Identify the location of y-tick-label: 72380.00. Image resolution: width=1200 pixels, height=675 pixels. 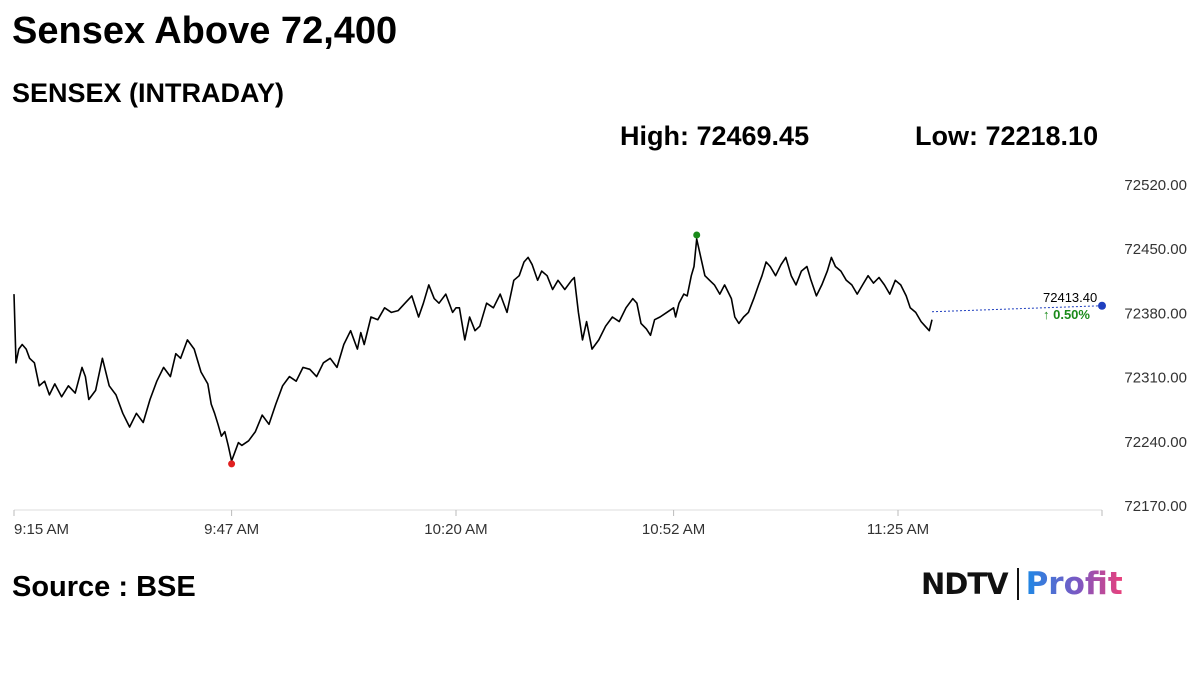
(1155, 313).